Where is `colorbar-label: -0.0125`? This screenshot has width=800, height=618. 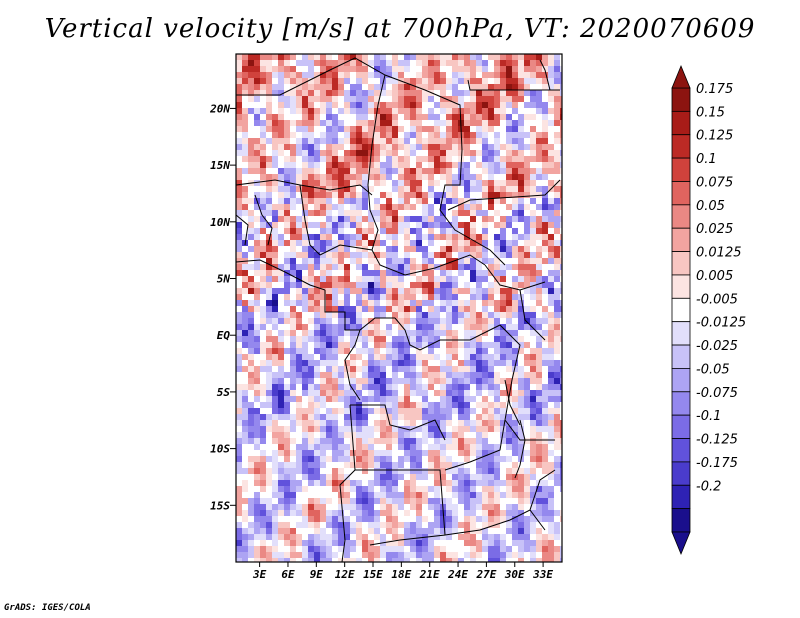 colorbar-label: -0.0125 is located at coordinates (721, 323).